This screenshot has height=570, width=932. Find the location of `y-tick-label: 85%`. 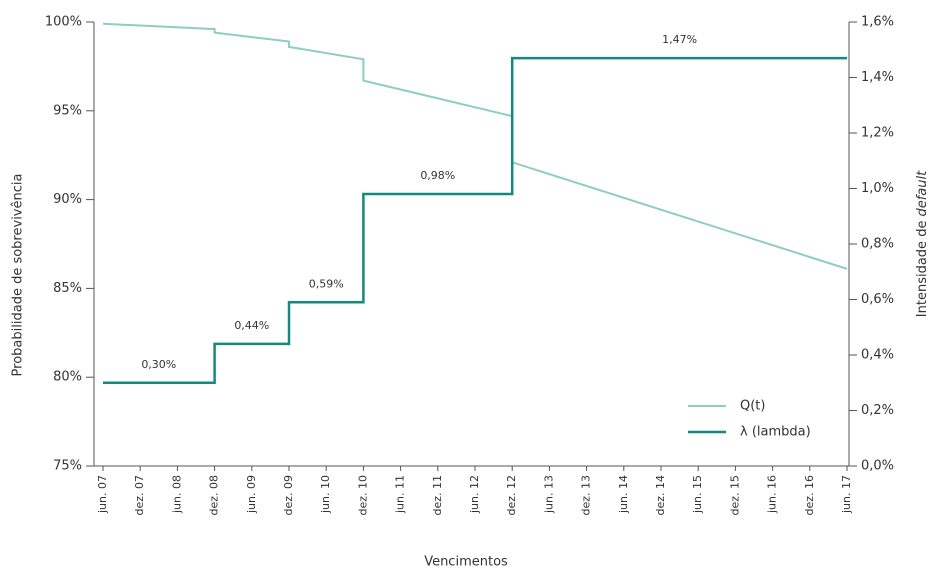

y-tick-label: 85% is located at coordinates (67, 288).